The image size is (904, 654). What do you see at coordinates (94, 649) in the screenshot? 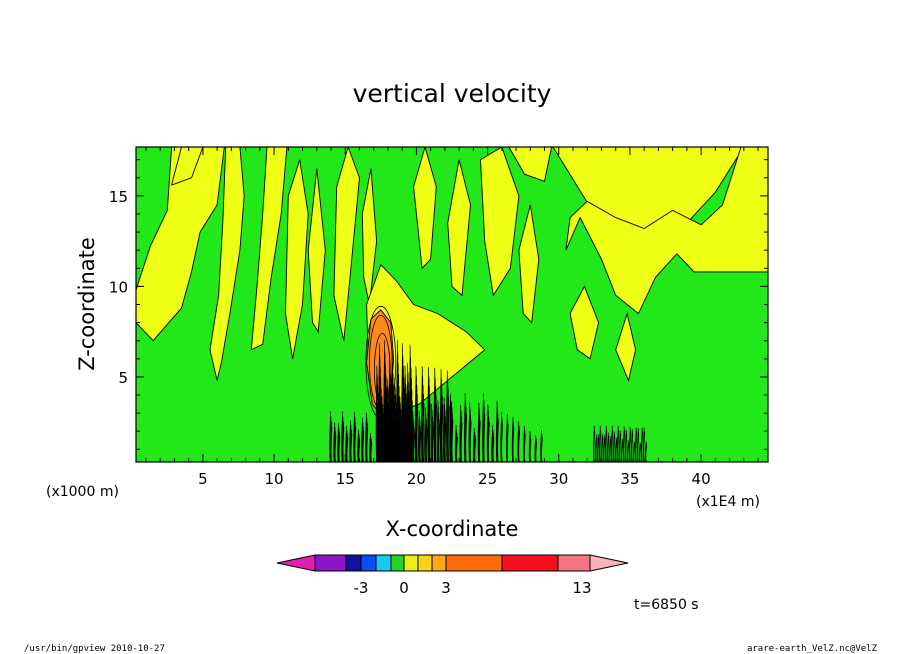
I see `footer-left: /usr/bin/gpview 2010-10-27` at bounding box center [94, 649].